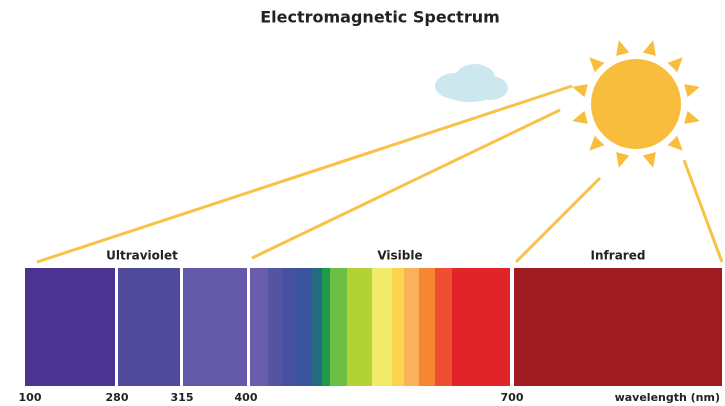 The width and height of the screenshot is (725, 406). I want to click on region-label: Visible, so click(399, 256).